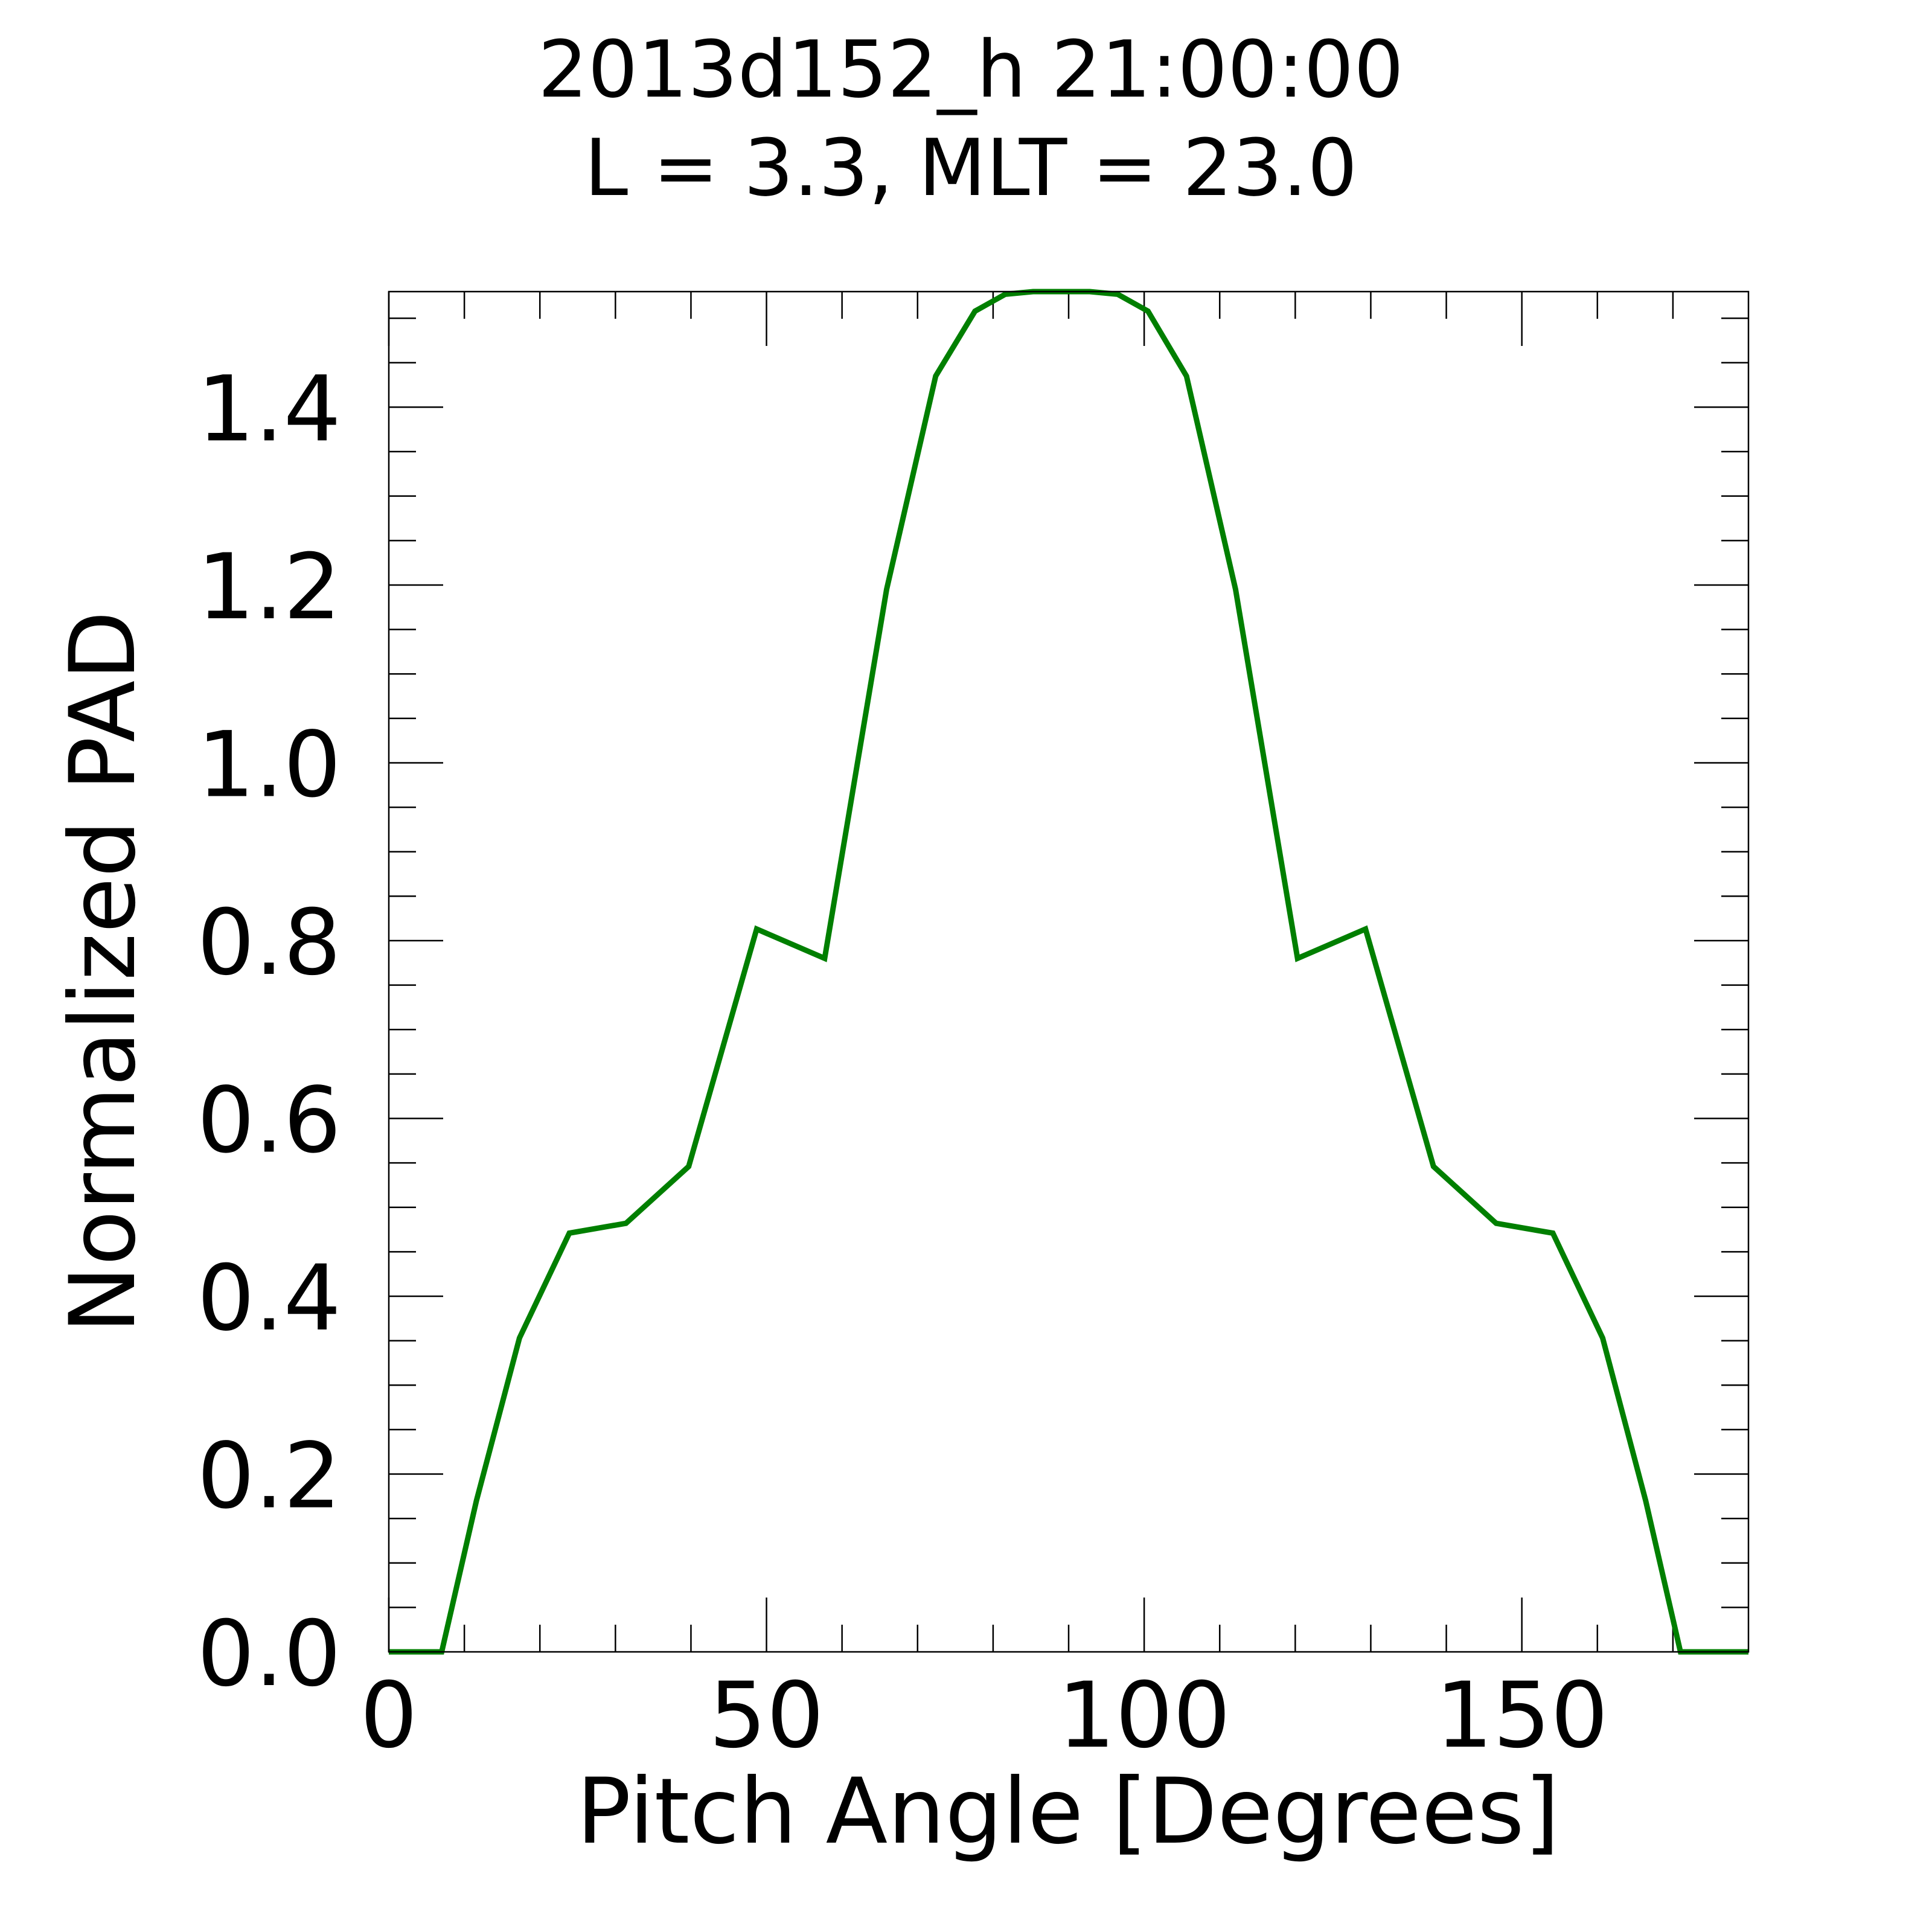  Describe the element at coordinates (269, 1476) in the screenshot. I see `y-tick-label: 0.2` at that location.